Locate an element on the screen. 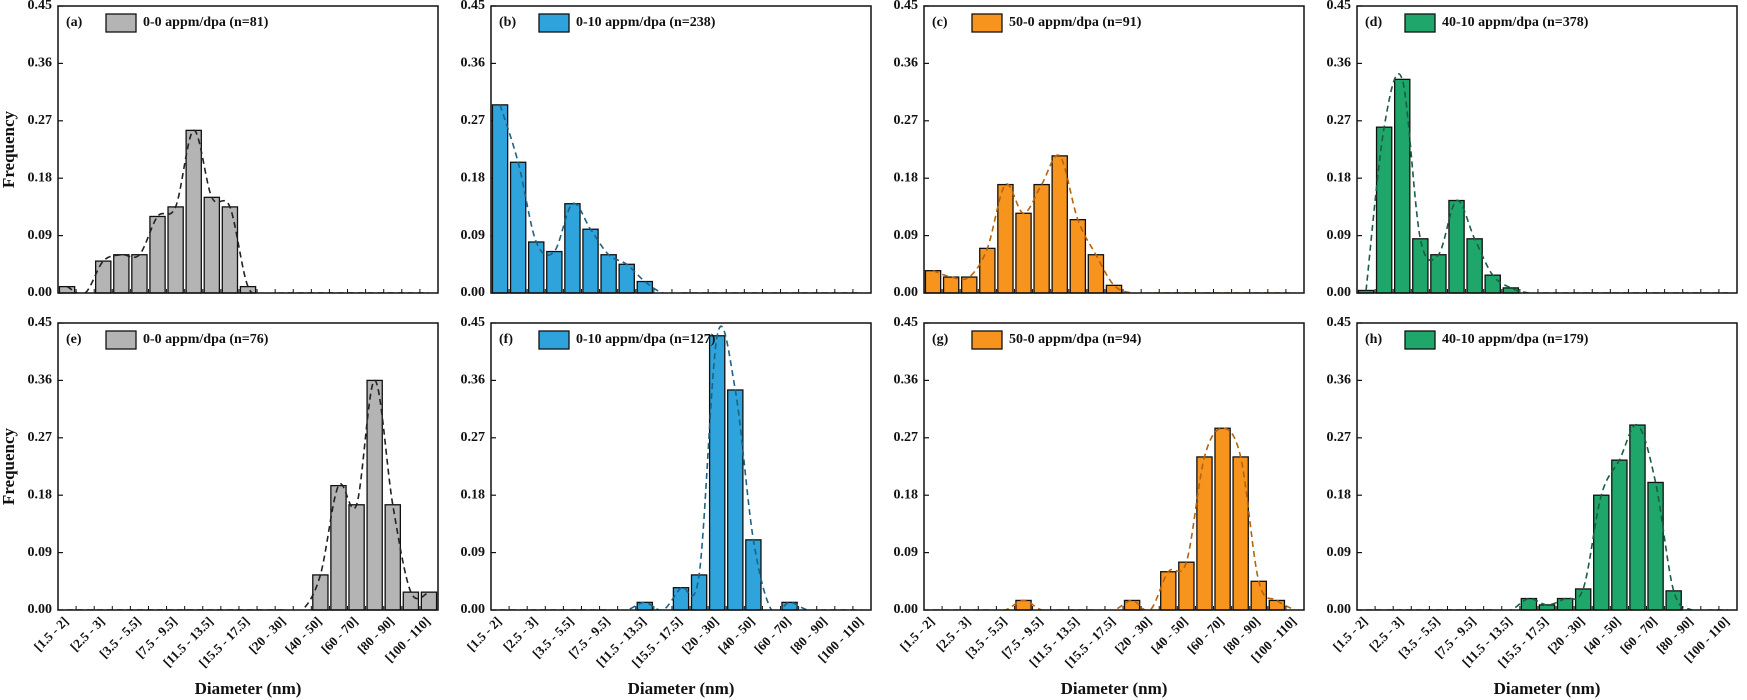 The image size is (1747, 700). panel-label: (d) is located at coordinates (1373, 22).